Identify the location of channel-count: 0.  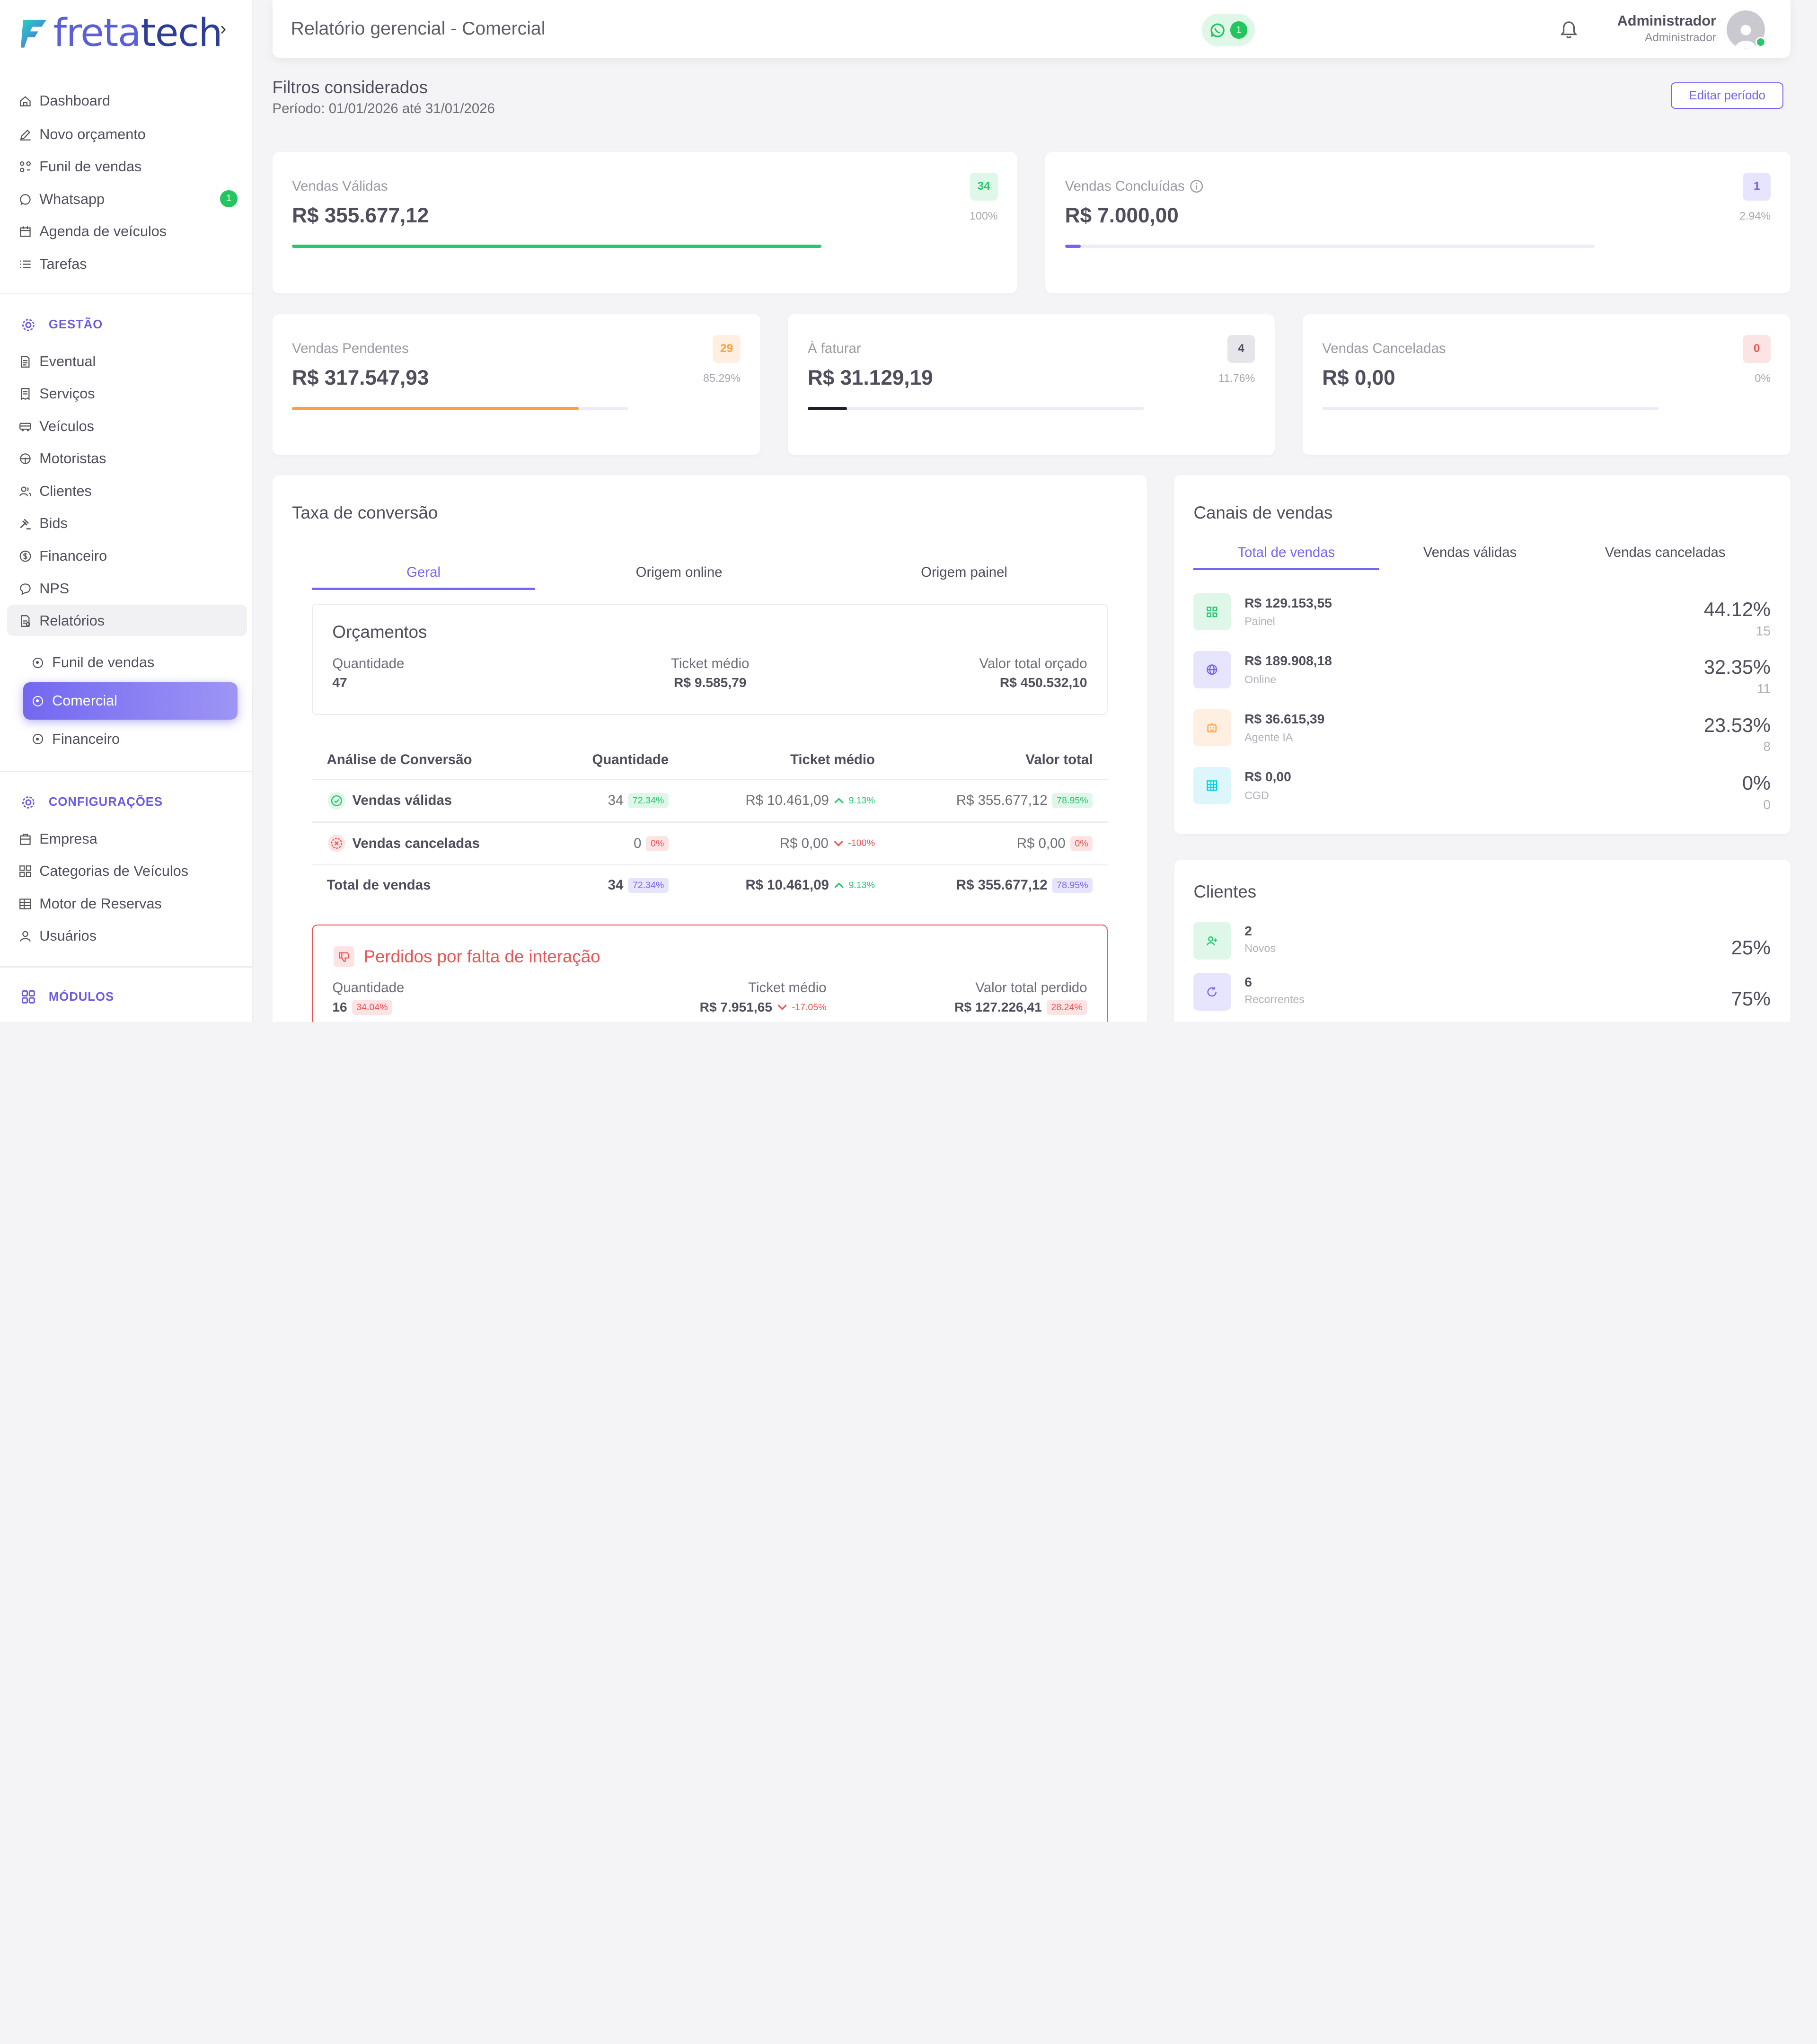
(1767, 804).